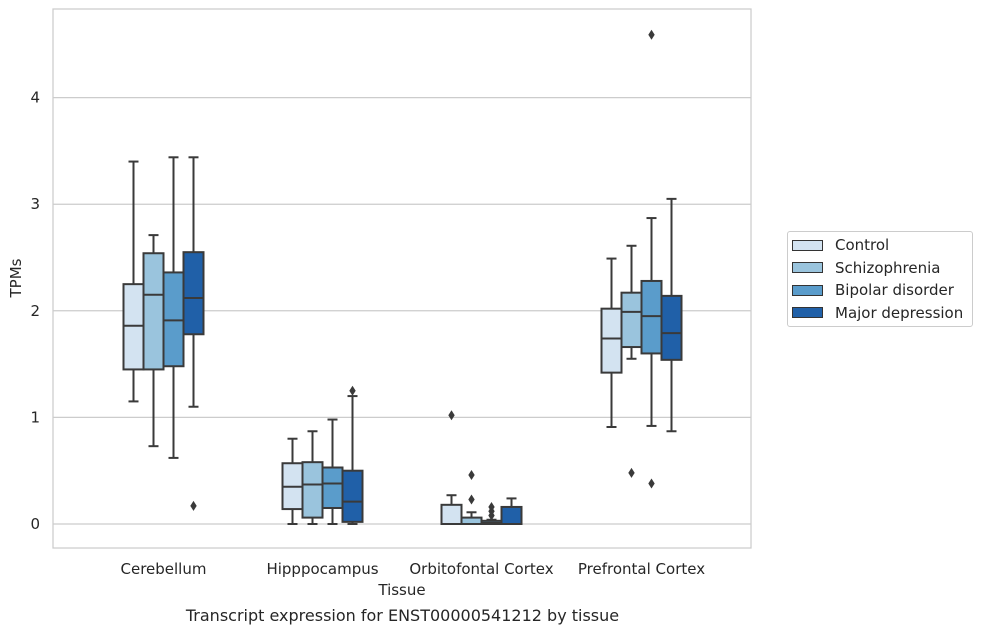 This screenshot has width=983, height=634. I want to click on x-tick-label: Orbitofontal Cortex, so click(481, 569).